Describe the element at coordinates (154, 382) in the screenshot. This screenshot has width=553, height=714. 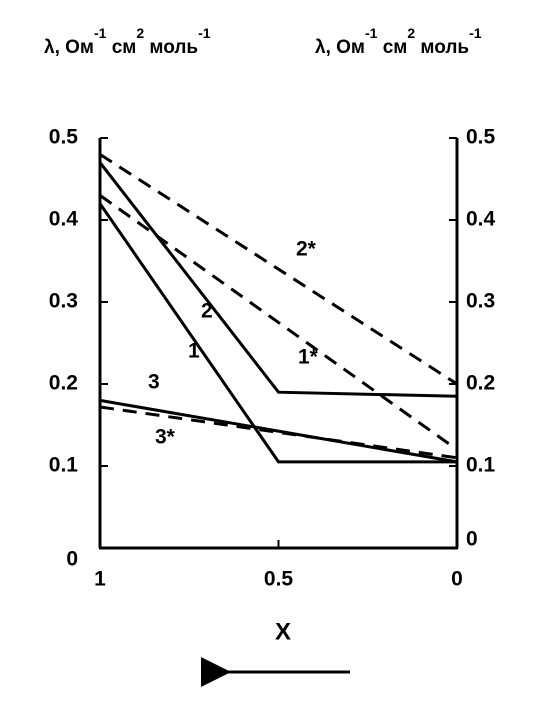
I see `series-label: 3` at that location.